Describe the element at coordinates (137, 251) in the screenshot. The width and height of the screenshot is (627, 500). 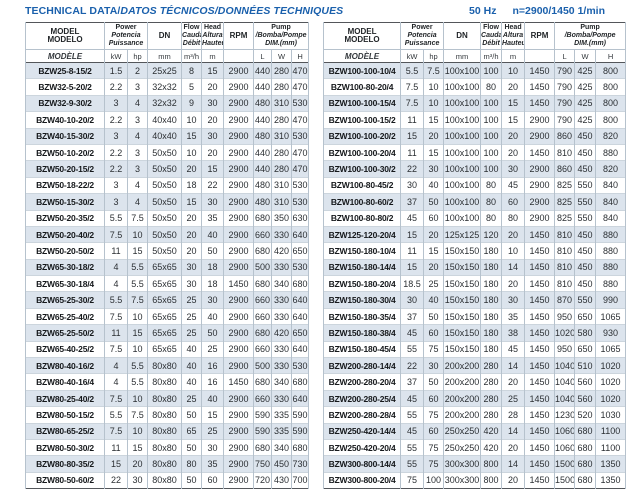
I see `value-cell: 15` at that location.